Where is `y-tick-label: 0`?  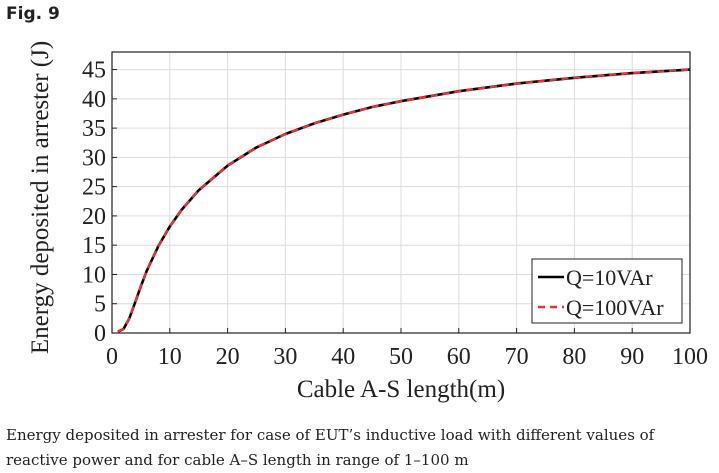
y-tick-label: 0 is located at coordinates (100, 334).